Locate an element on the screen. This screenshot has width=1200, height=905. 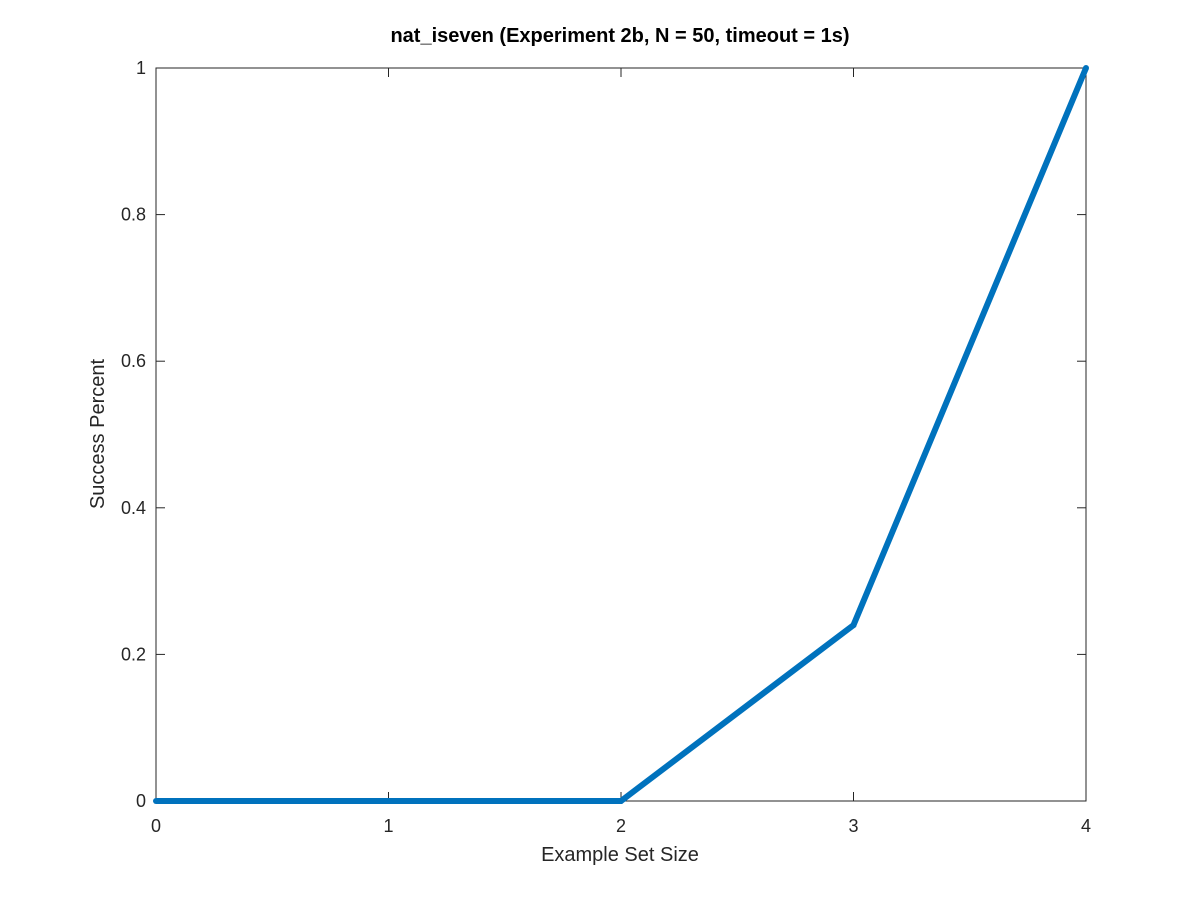
y-tick-label: 0.2 is located at coordinates (133, 654).